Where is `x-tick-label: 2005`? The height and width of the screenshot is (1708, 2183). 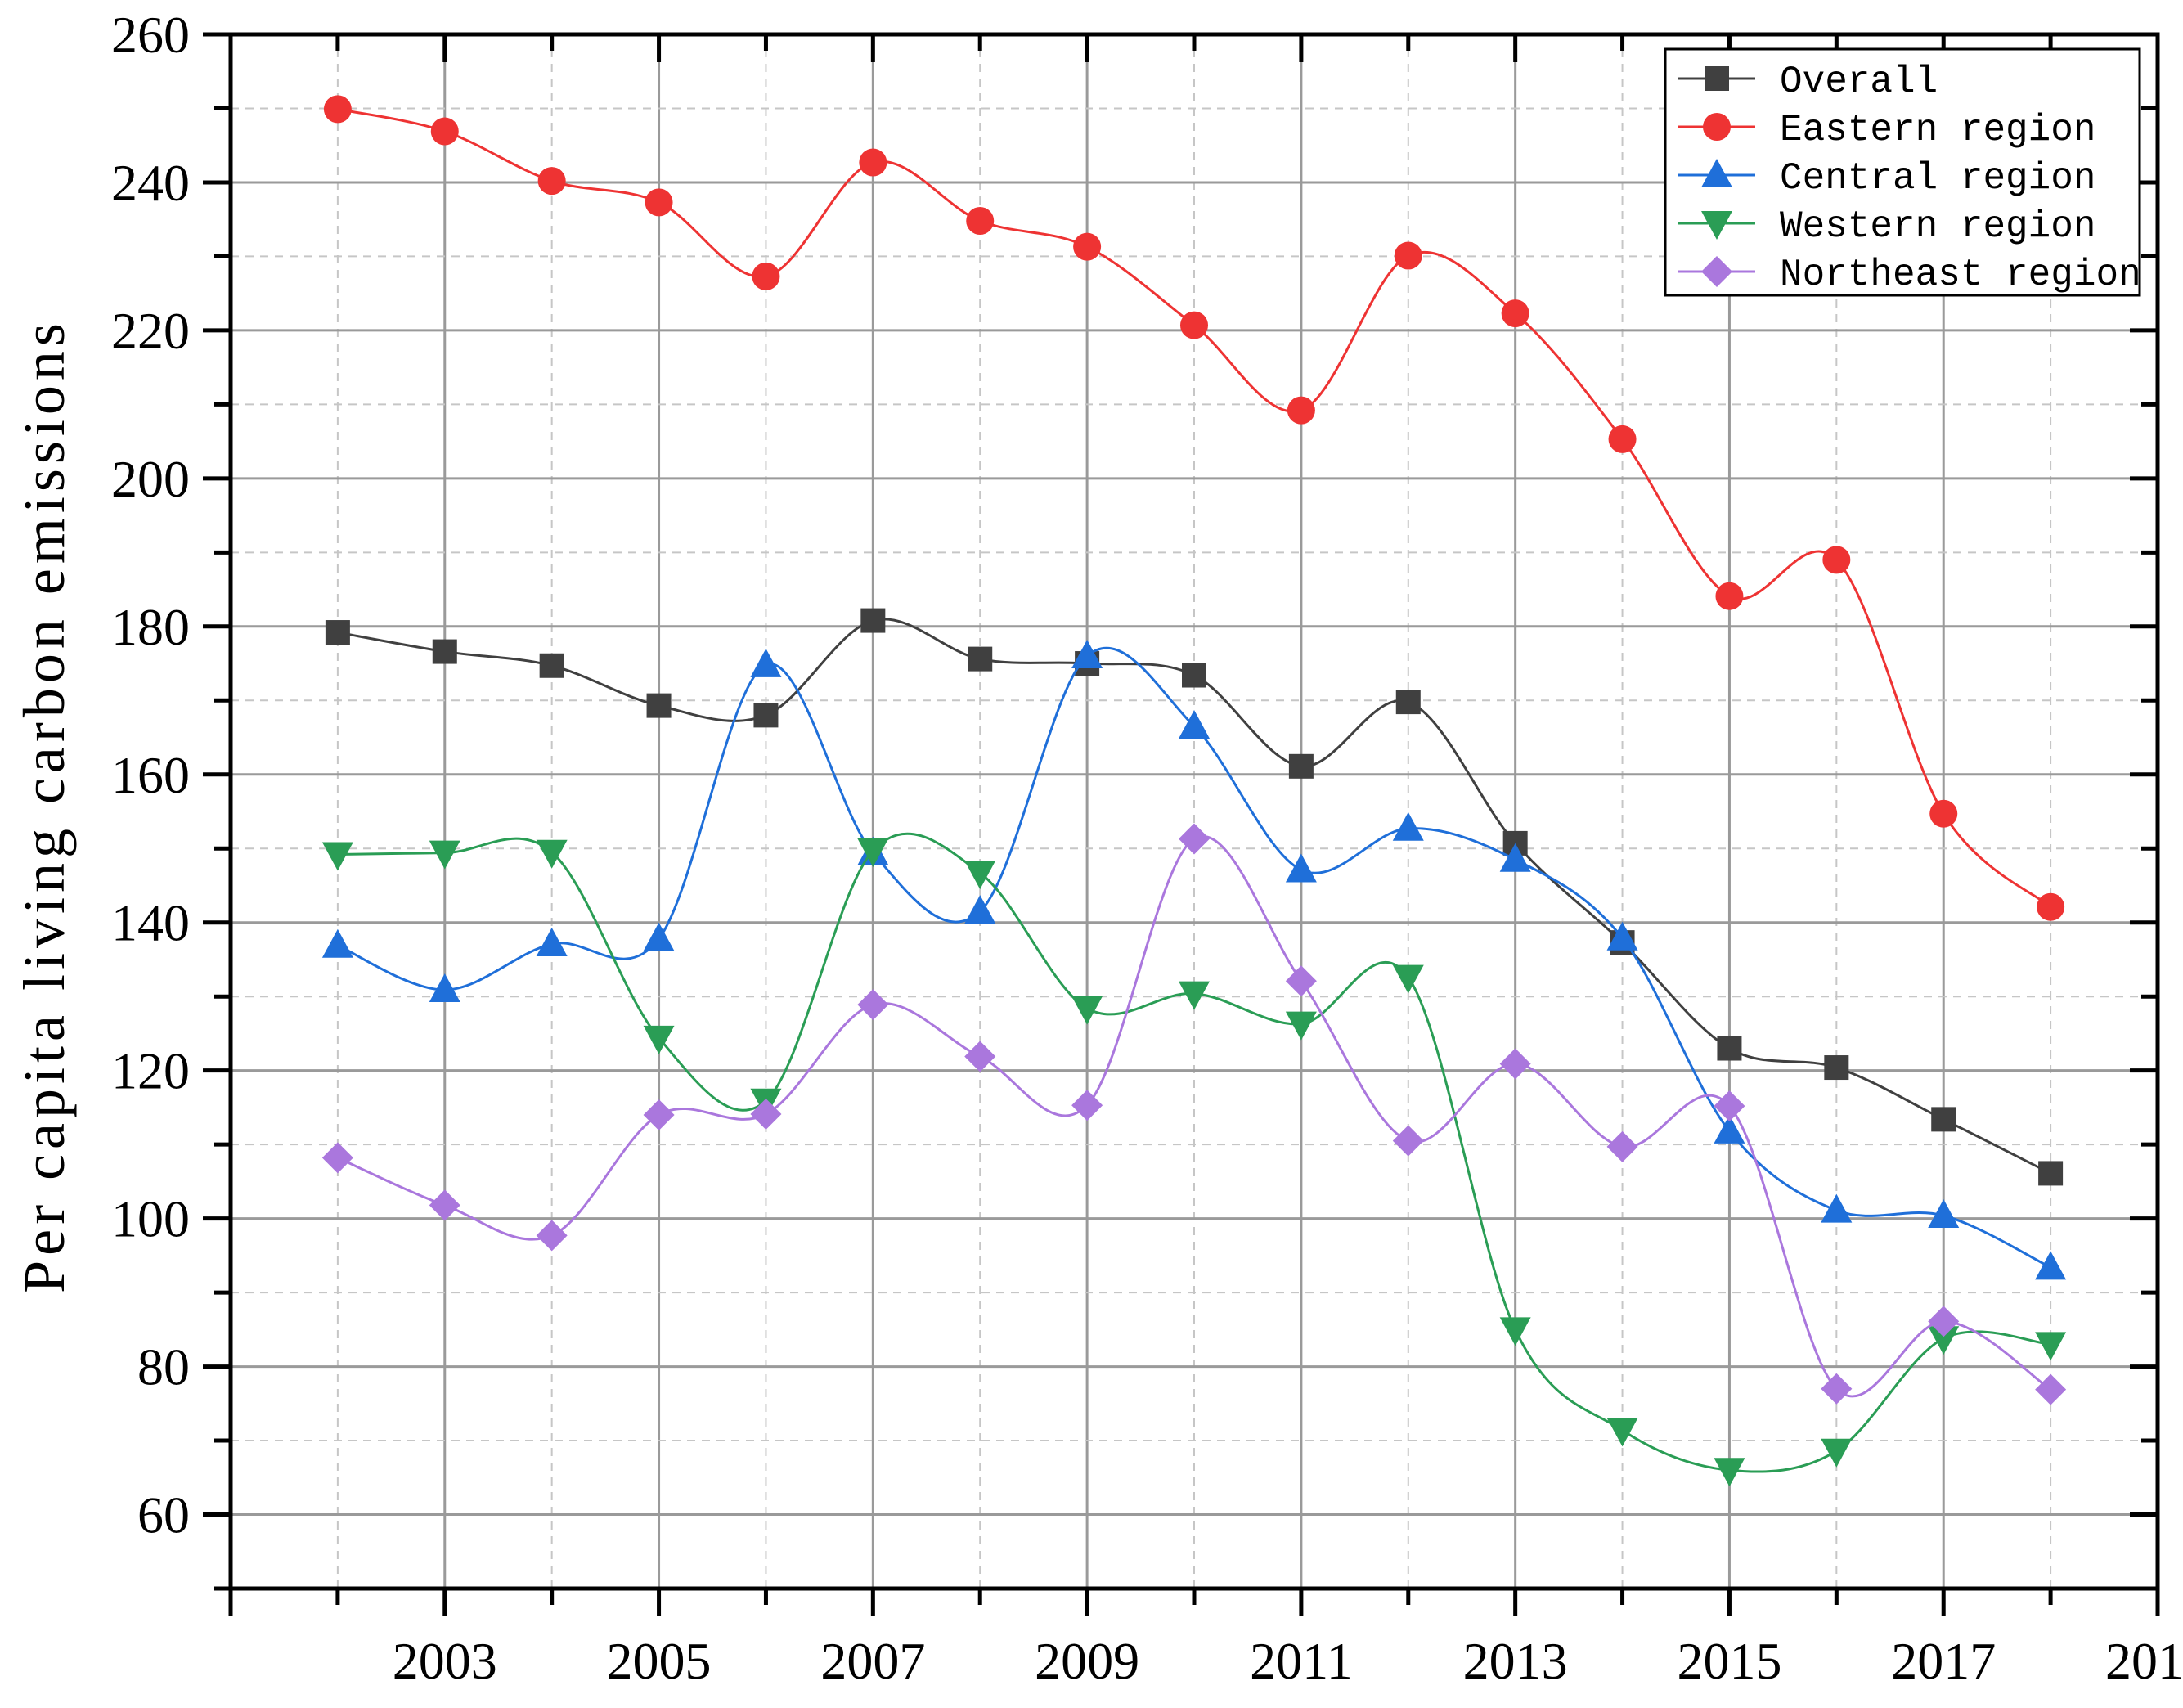
x-tick-label: 2005 is located at coordinates (659, 1661).